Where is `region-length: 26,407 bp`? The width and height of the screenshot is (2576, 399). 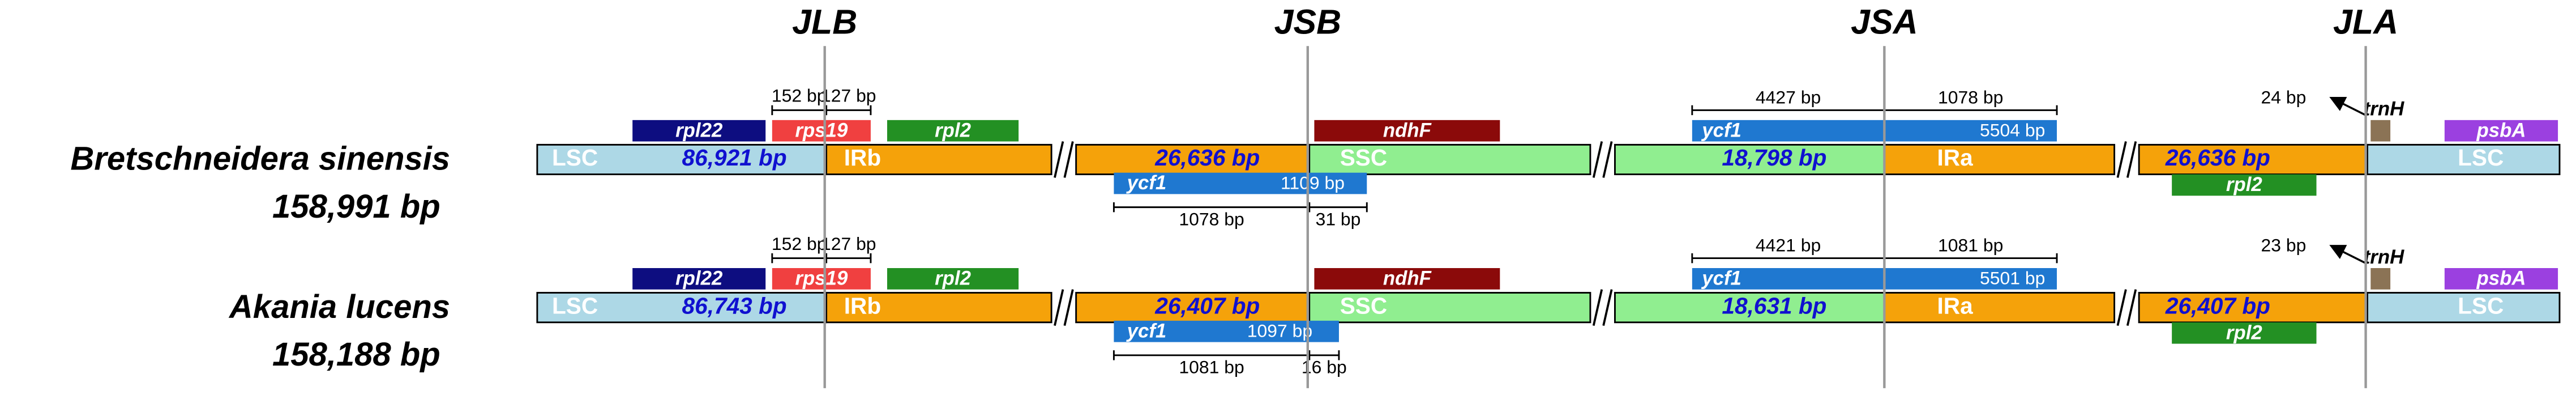 region-length: 26,407 bp is located at coordinates (2217, 305).